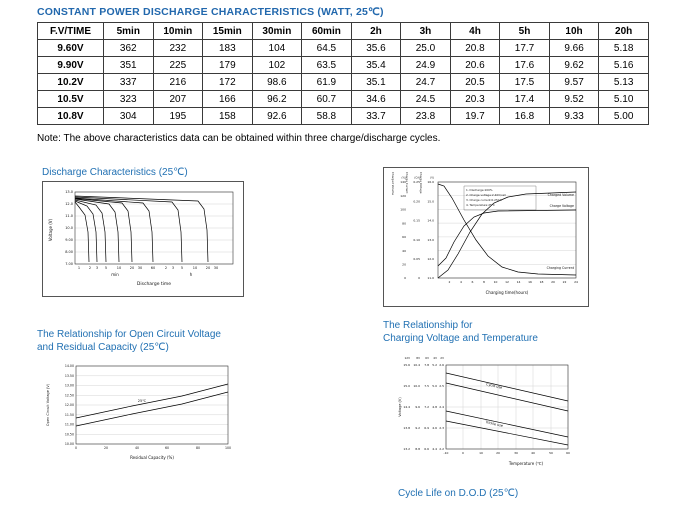  I want to click on watt-value-cell: 216, so click(178, 82).